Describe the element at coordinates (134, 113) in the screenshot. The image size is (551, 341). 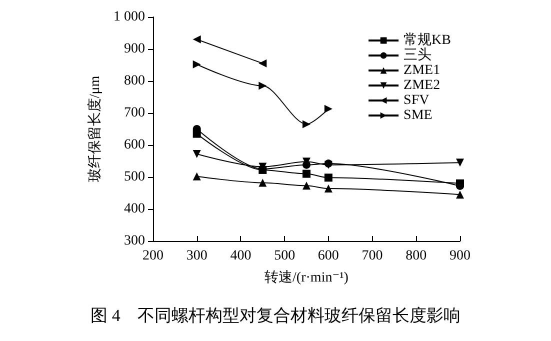
I see `y-tick-label: 700` at that location.